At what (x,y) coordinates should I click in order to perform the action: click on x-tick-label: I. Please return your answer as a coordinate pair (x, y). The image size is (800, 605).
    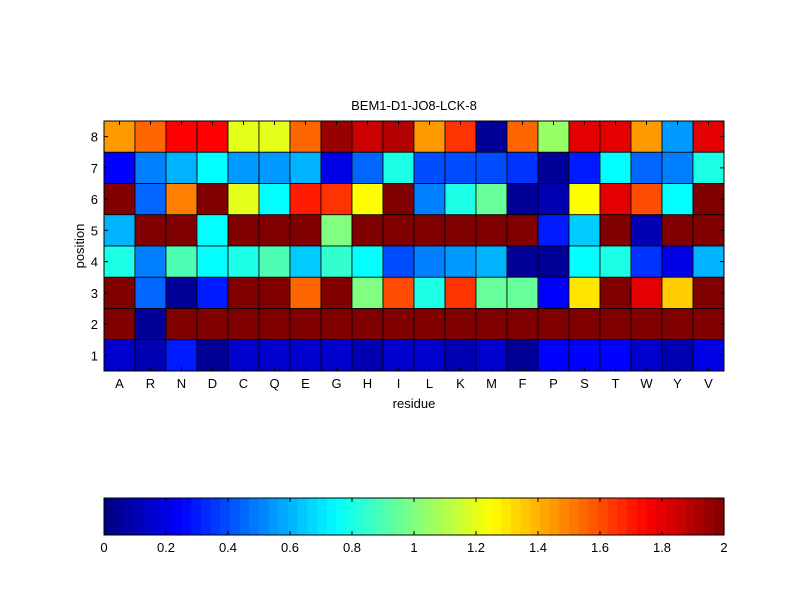
    Looking at the image, I should click on (399, 383).